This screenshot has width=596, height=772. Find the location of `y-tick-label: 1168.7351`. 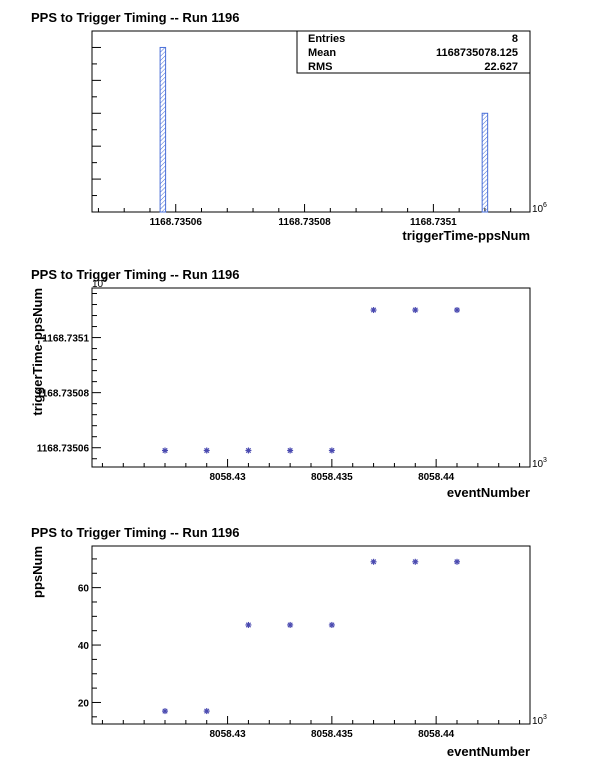

y-tick-label: 1168.7351 is located at coordinates (65, 339).